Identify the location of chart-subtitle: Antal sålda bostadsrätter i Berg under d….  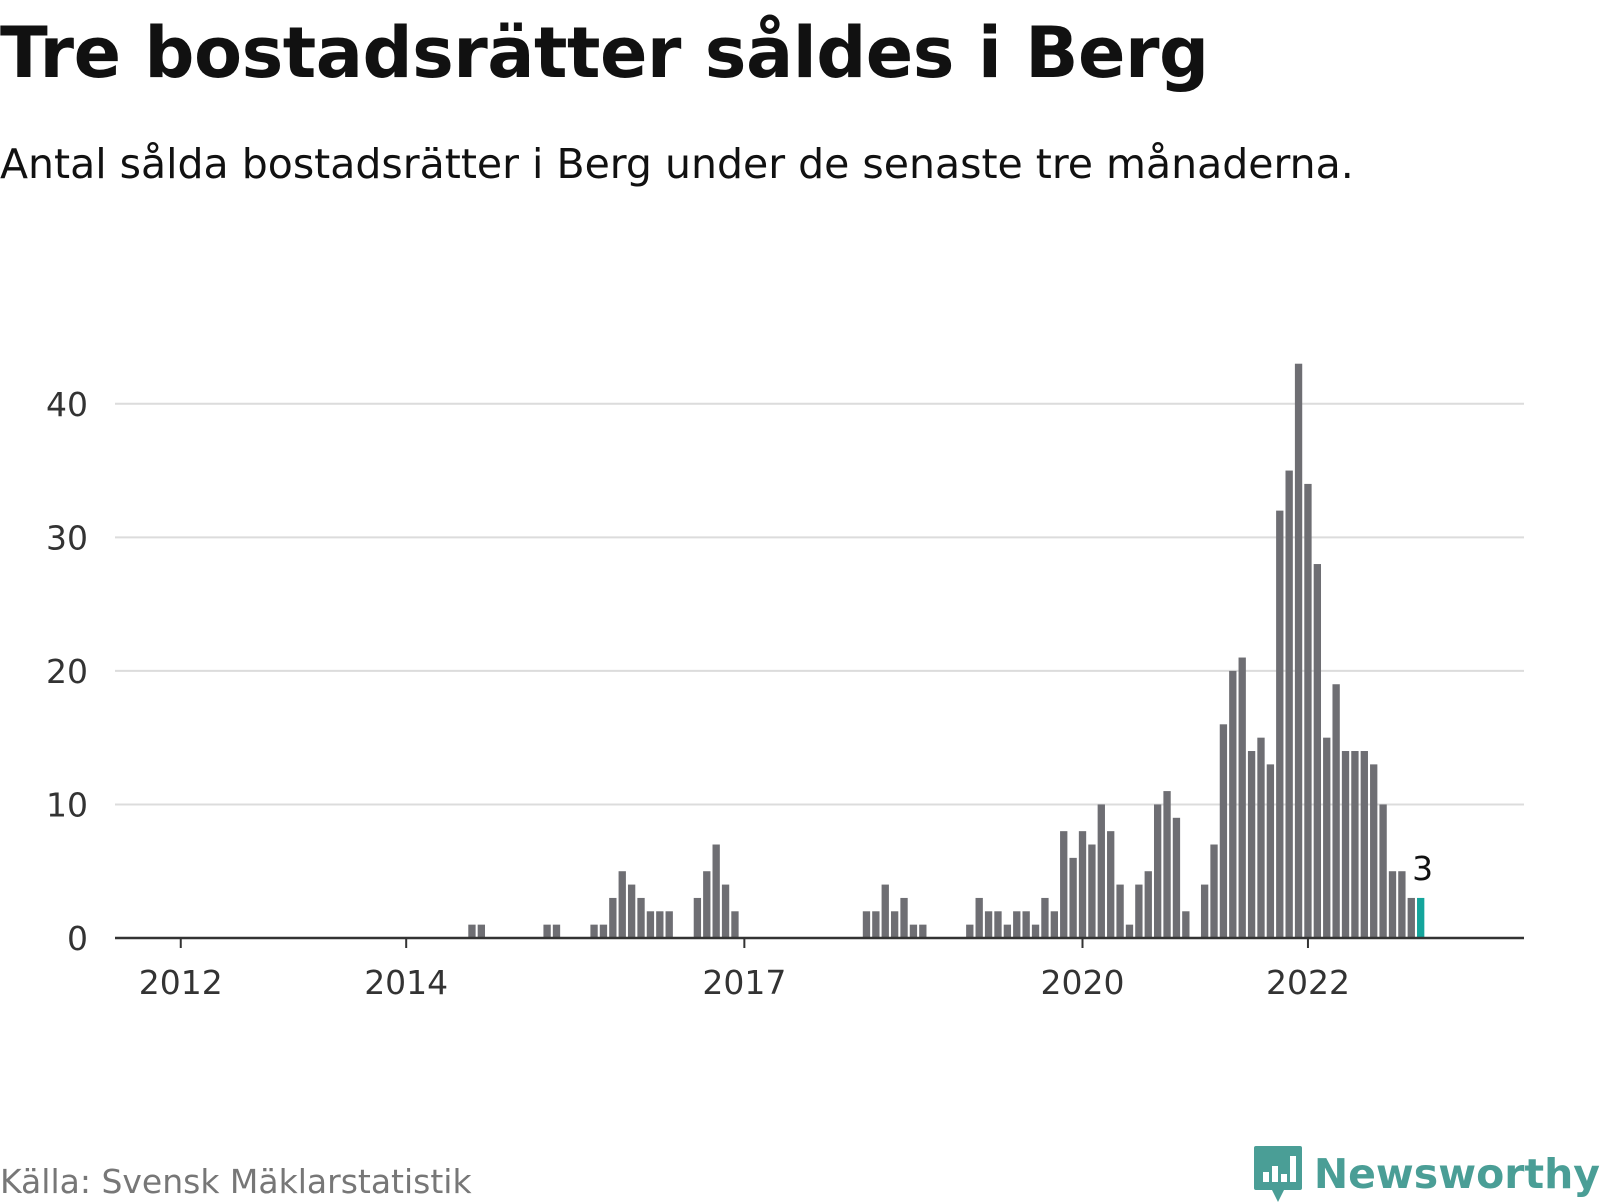
(677, 164).